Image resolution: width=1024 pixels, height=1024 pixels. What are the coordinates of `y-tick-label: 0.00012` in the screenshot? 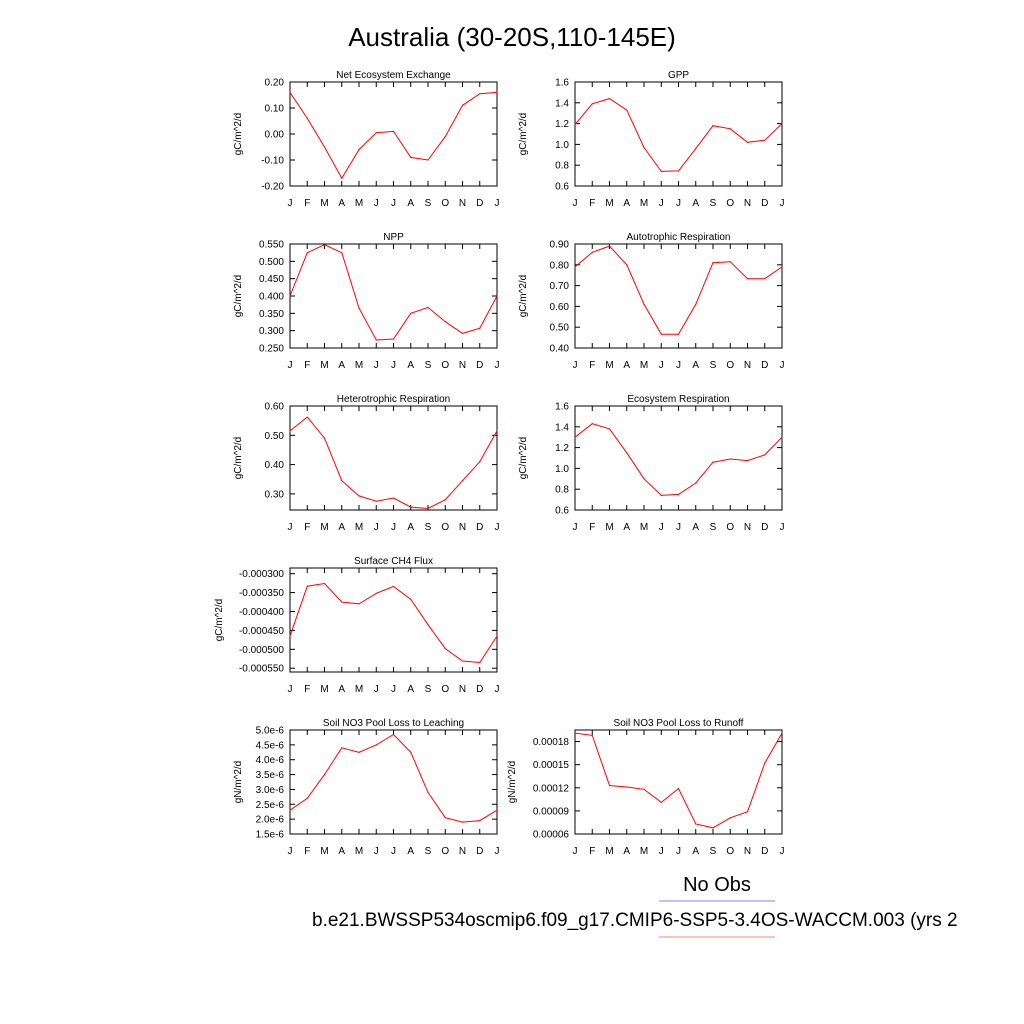 It's located at (551, 788).